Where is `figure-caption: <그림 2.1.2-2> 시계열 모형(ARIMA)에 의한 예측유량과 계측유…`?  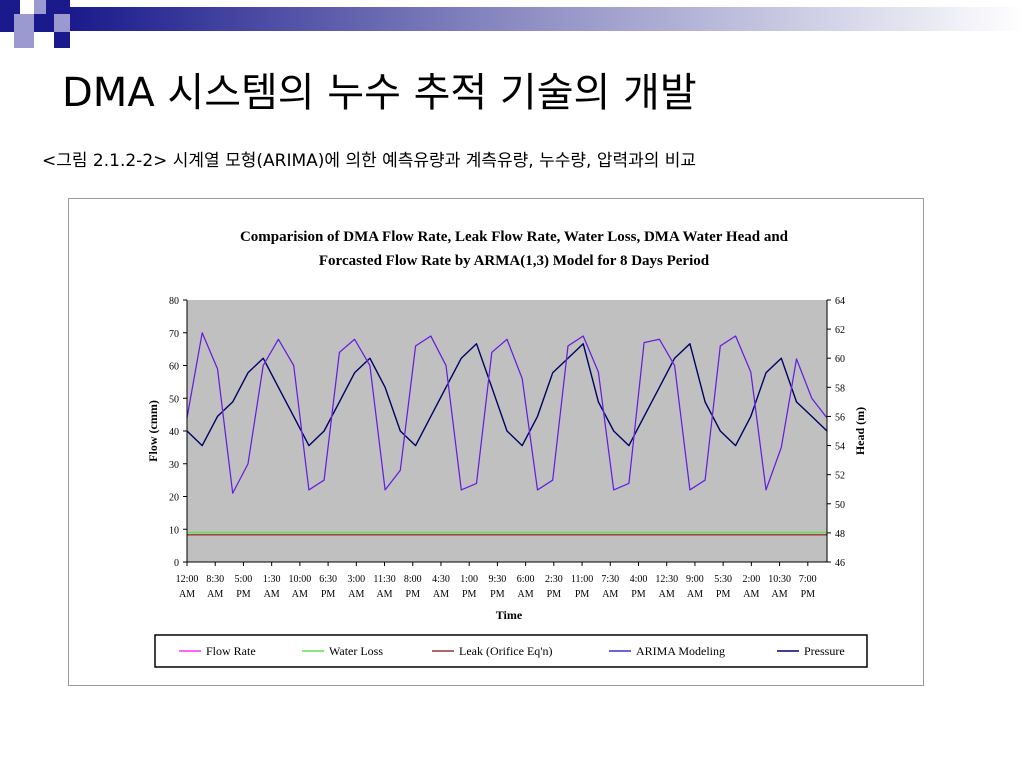
figure-caption: <그림 2.1.2-2> 시계열 모형(ARIMA)에 의한 예측유량과 계측유… is located at coordinates (369, 161).